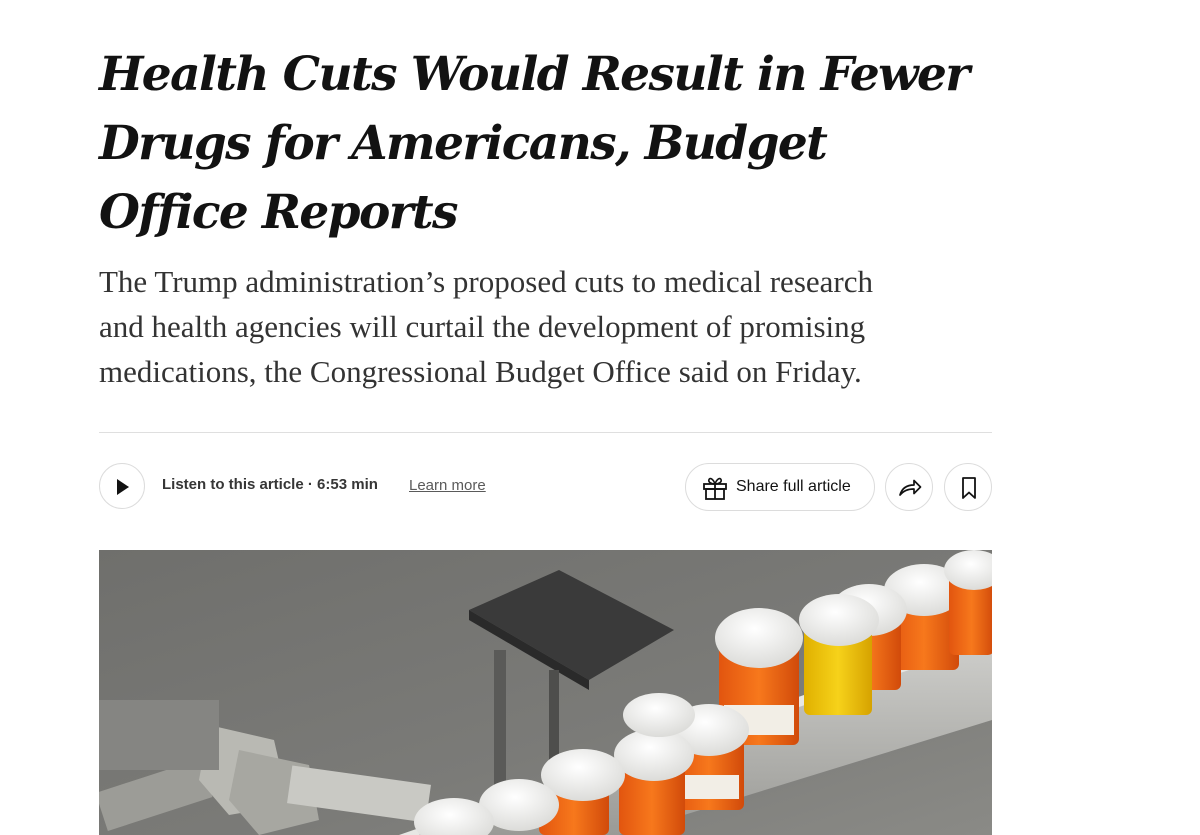  I want to click on learn-more-link: Learn more, so click(447, 485).